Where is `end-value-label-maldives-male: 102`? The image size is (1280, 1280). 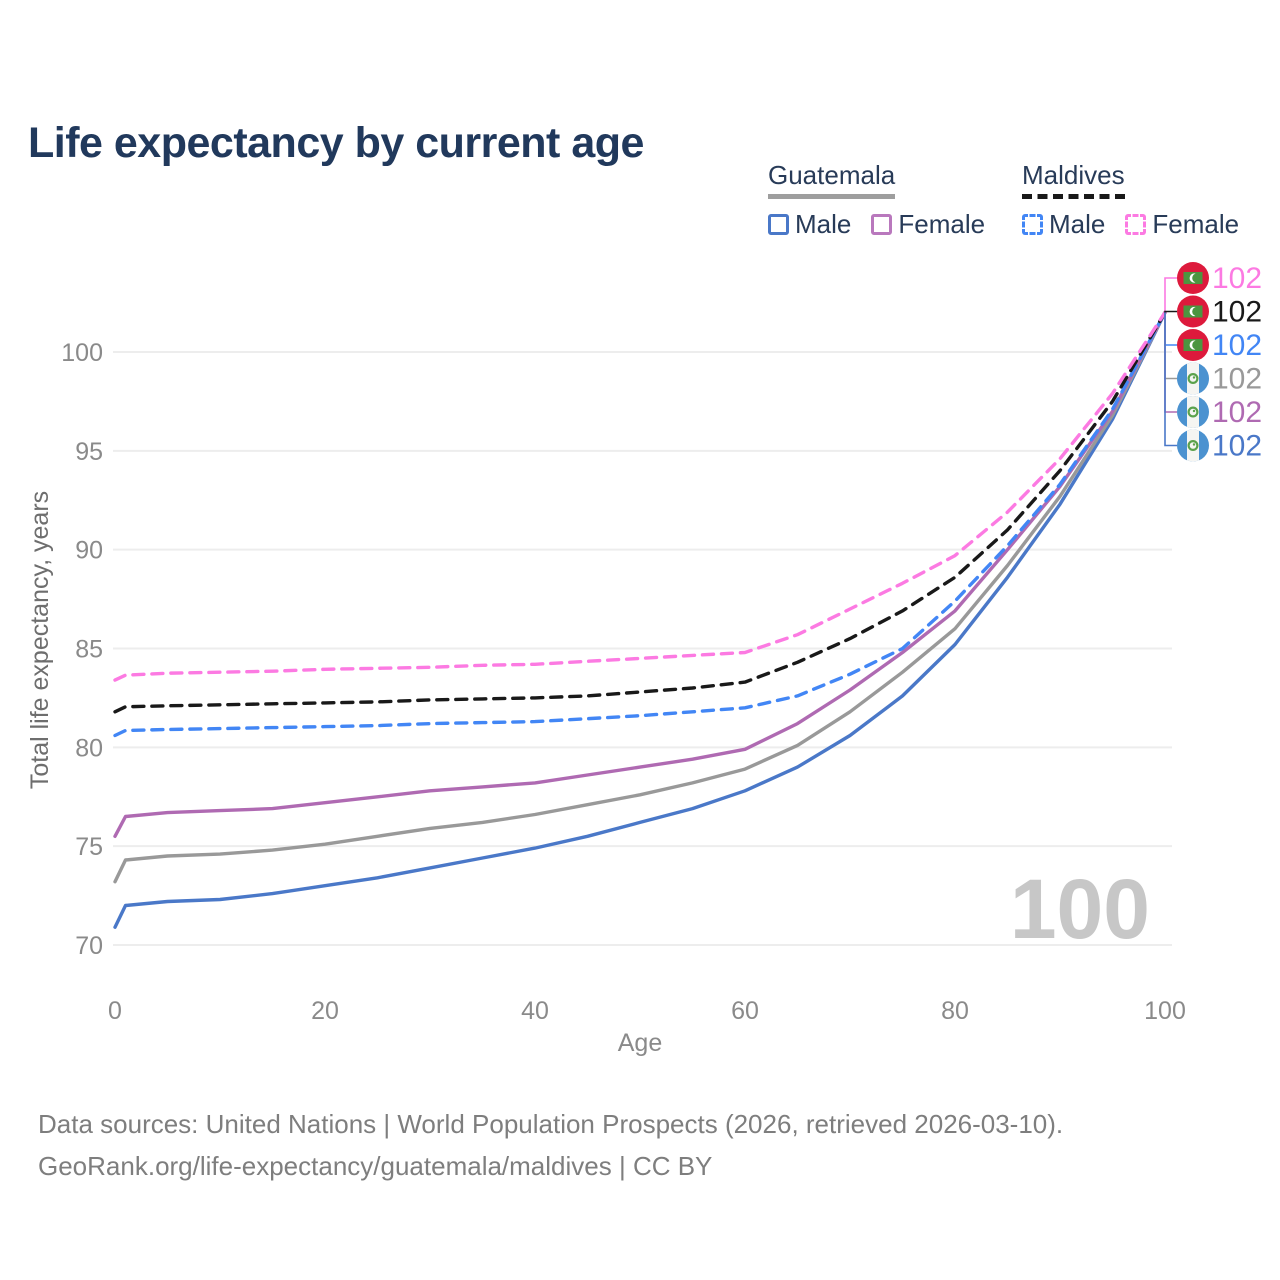 end-value-label-maldives-male: 102 is located at coordinates (1237, 345).